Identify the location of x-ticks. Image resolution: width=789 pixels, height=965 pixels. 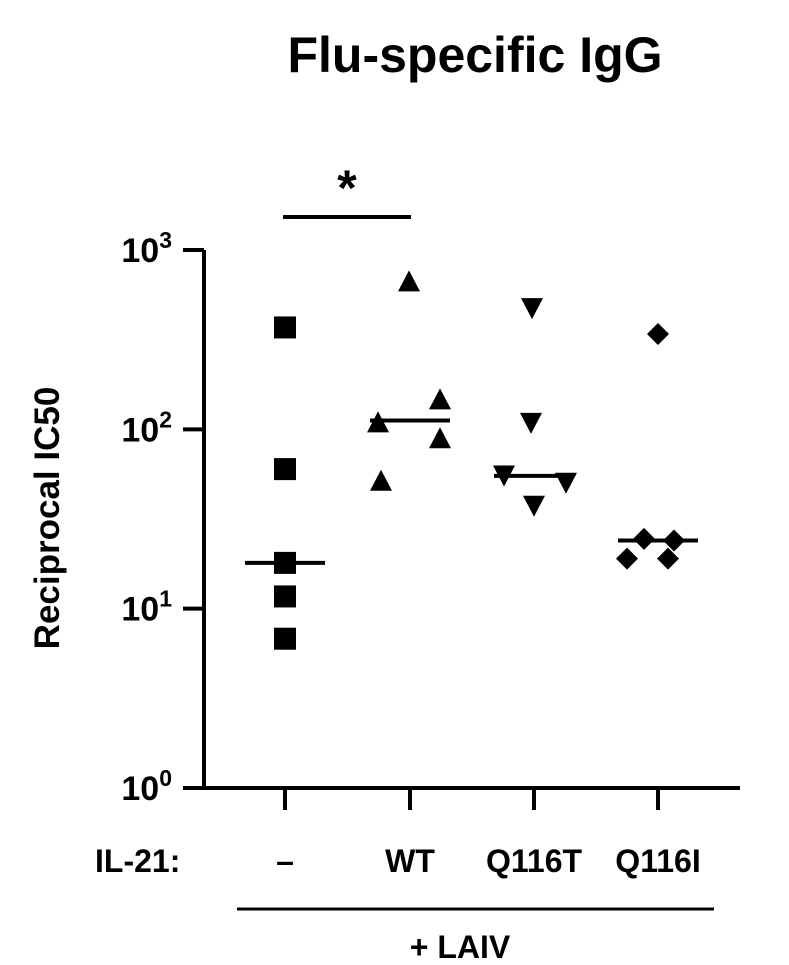
(471, 799).